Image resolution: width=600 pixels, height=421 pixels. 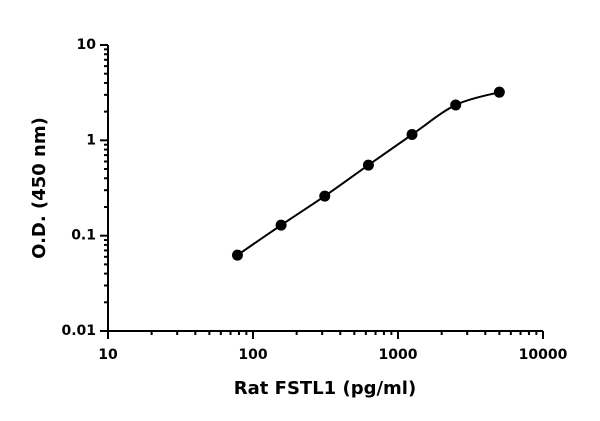 What do you see at coordinates (83, 236) in the screenshot?
I see `y-tick-label: 0.1` at bounding box center [83, 236].